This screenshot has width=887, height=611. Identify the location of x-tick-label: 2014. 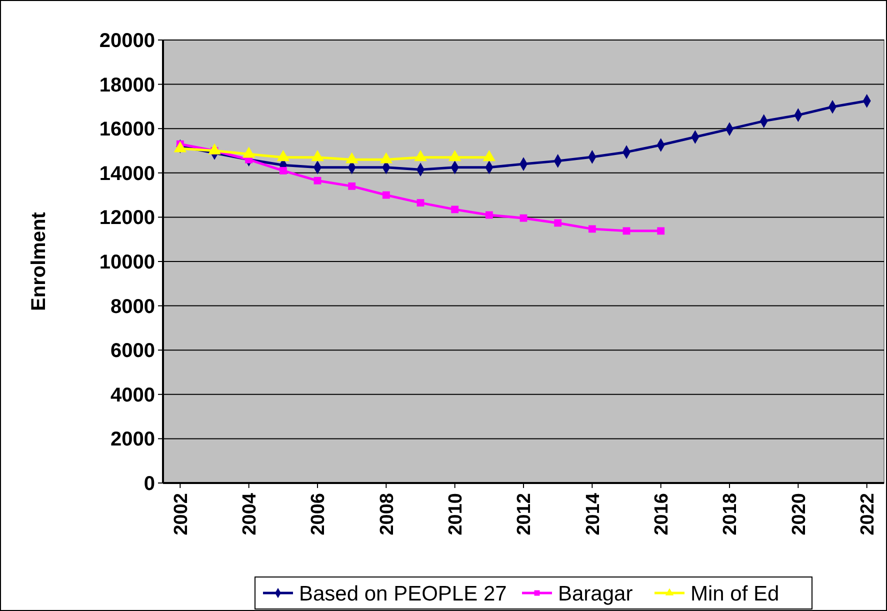
(593, 514).